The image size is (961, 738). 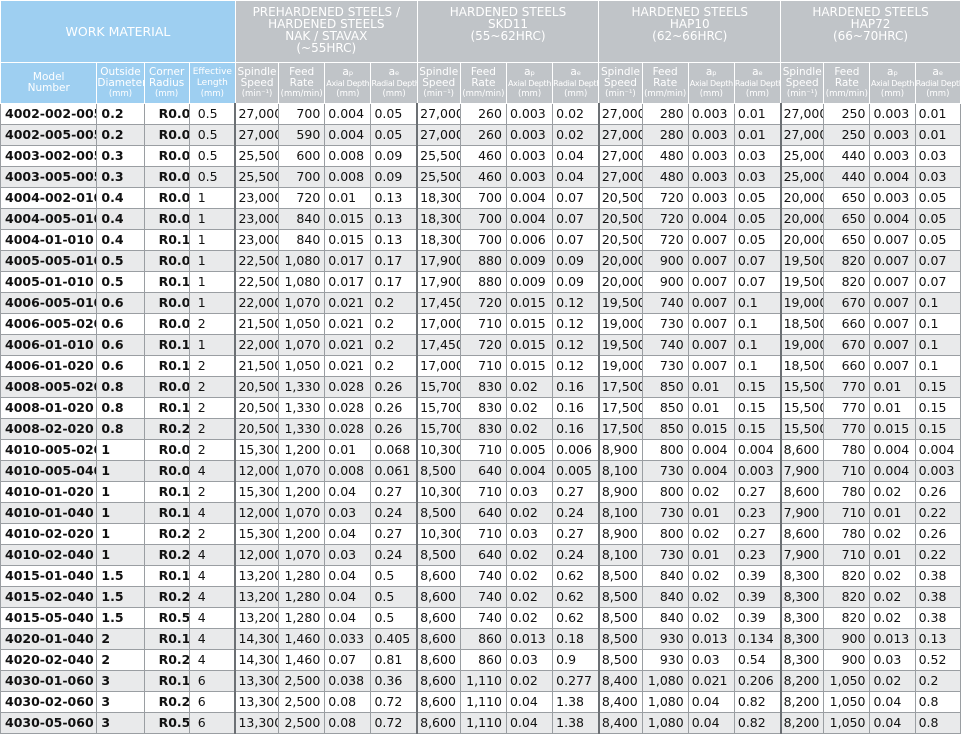 I want to click on axial-depth-cell: 0.013, so click(x=892, y=639).